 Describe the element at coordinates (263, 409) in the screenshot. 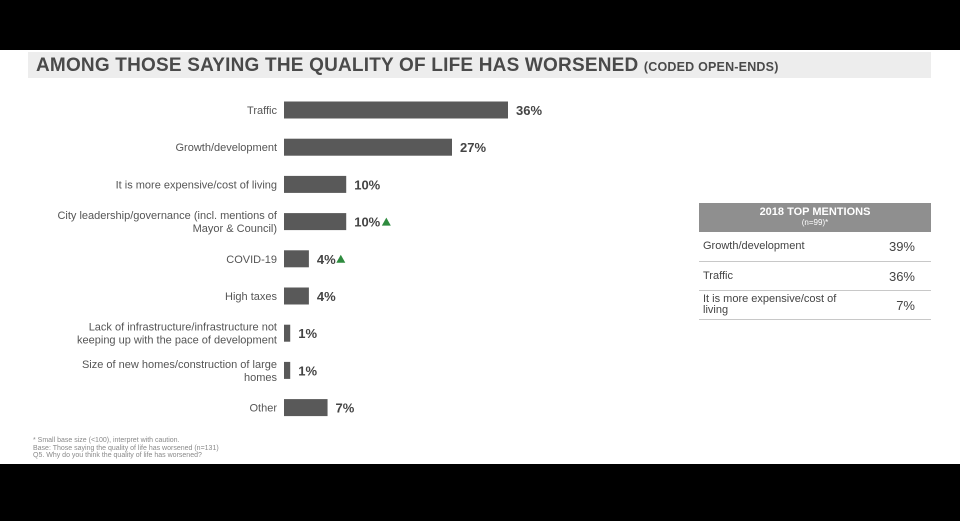

I see `category-label: Other` at that location.